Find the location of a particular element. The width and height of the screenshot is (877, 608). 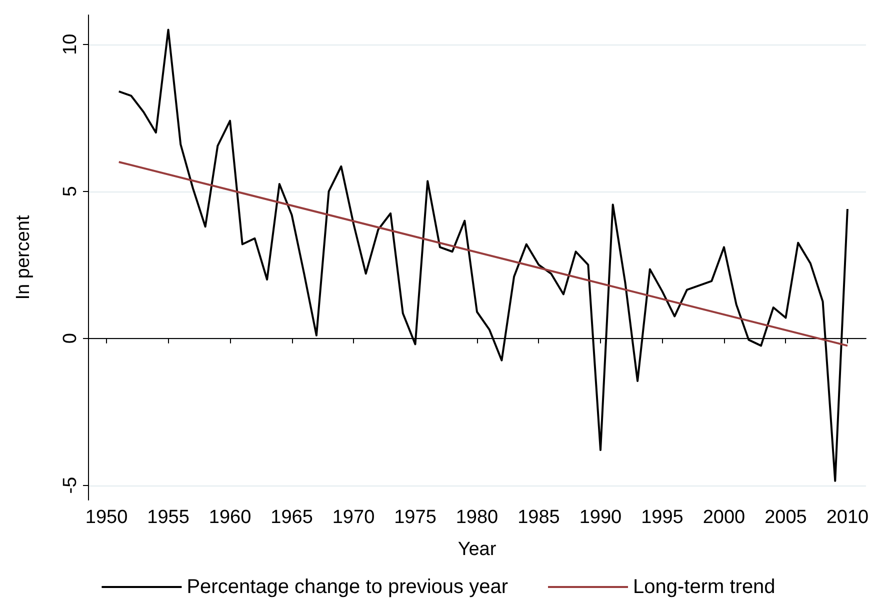

legend-label: Long-term trend is located at coordinates (704, 587).